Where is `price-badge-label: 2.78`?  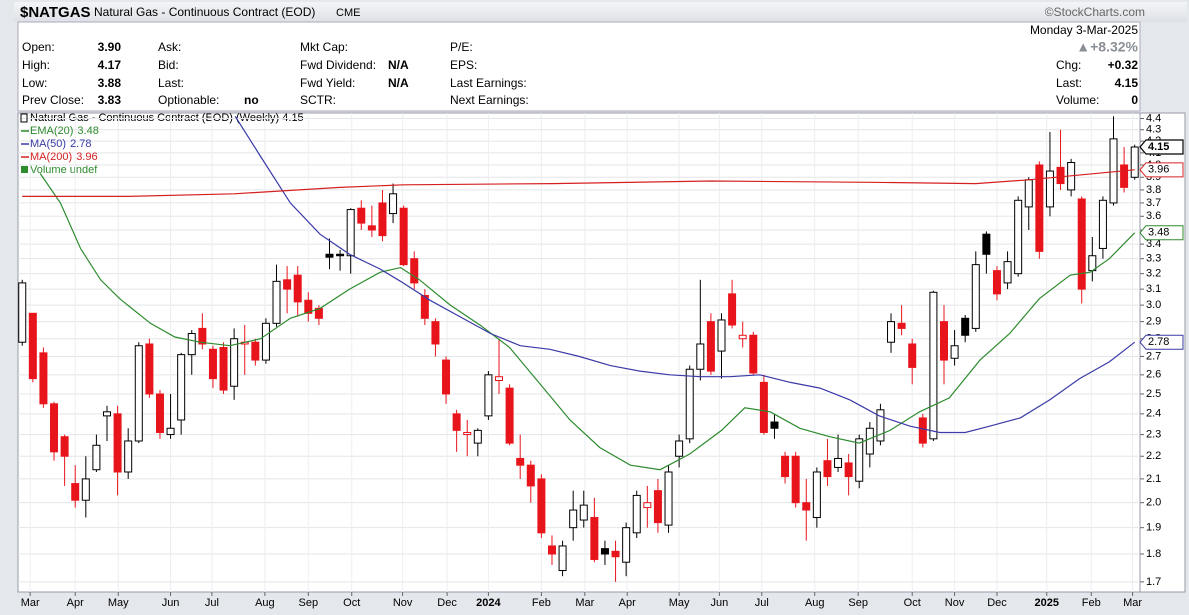
price-badge-label: 2.78 is located at coordinates (1158, 342).